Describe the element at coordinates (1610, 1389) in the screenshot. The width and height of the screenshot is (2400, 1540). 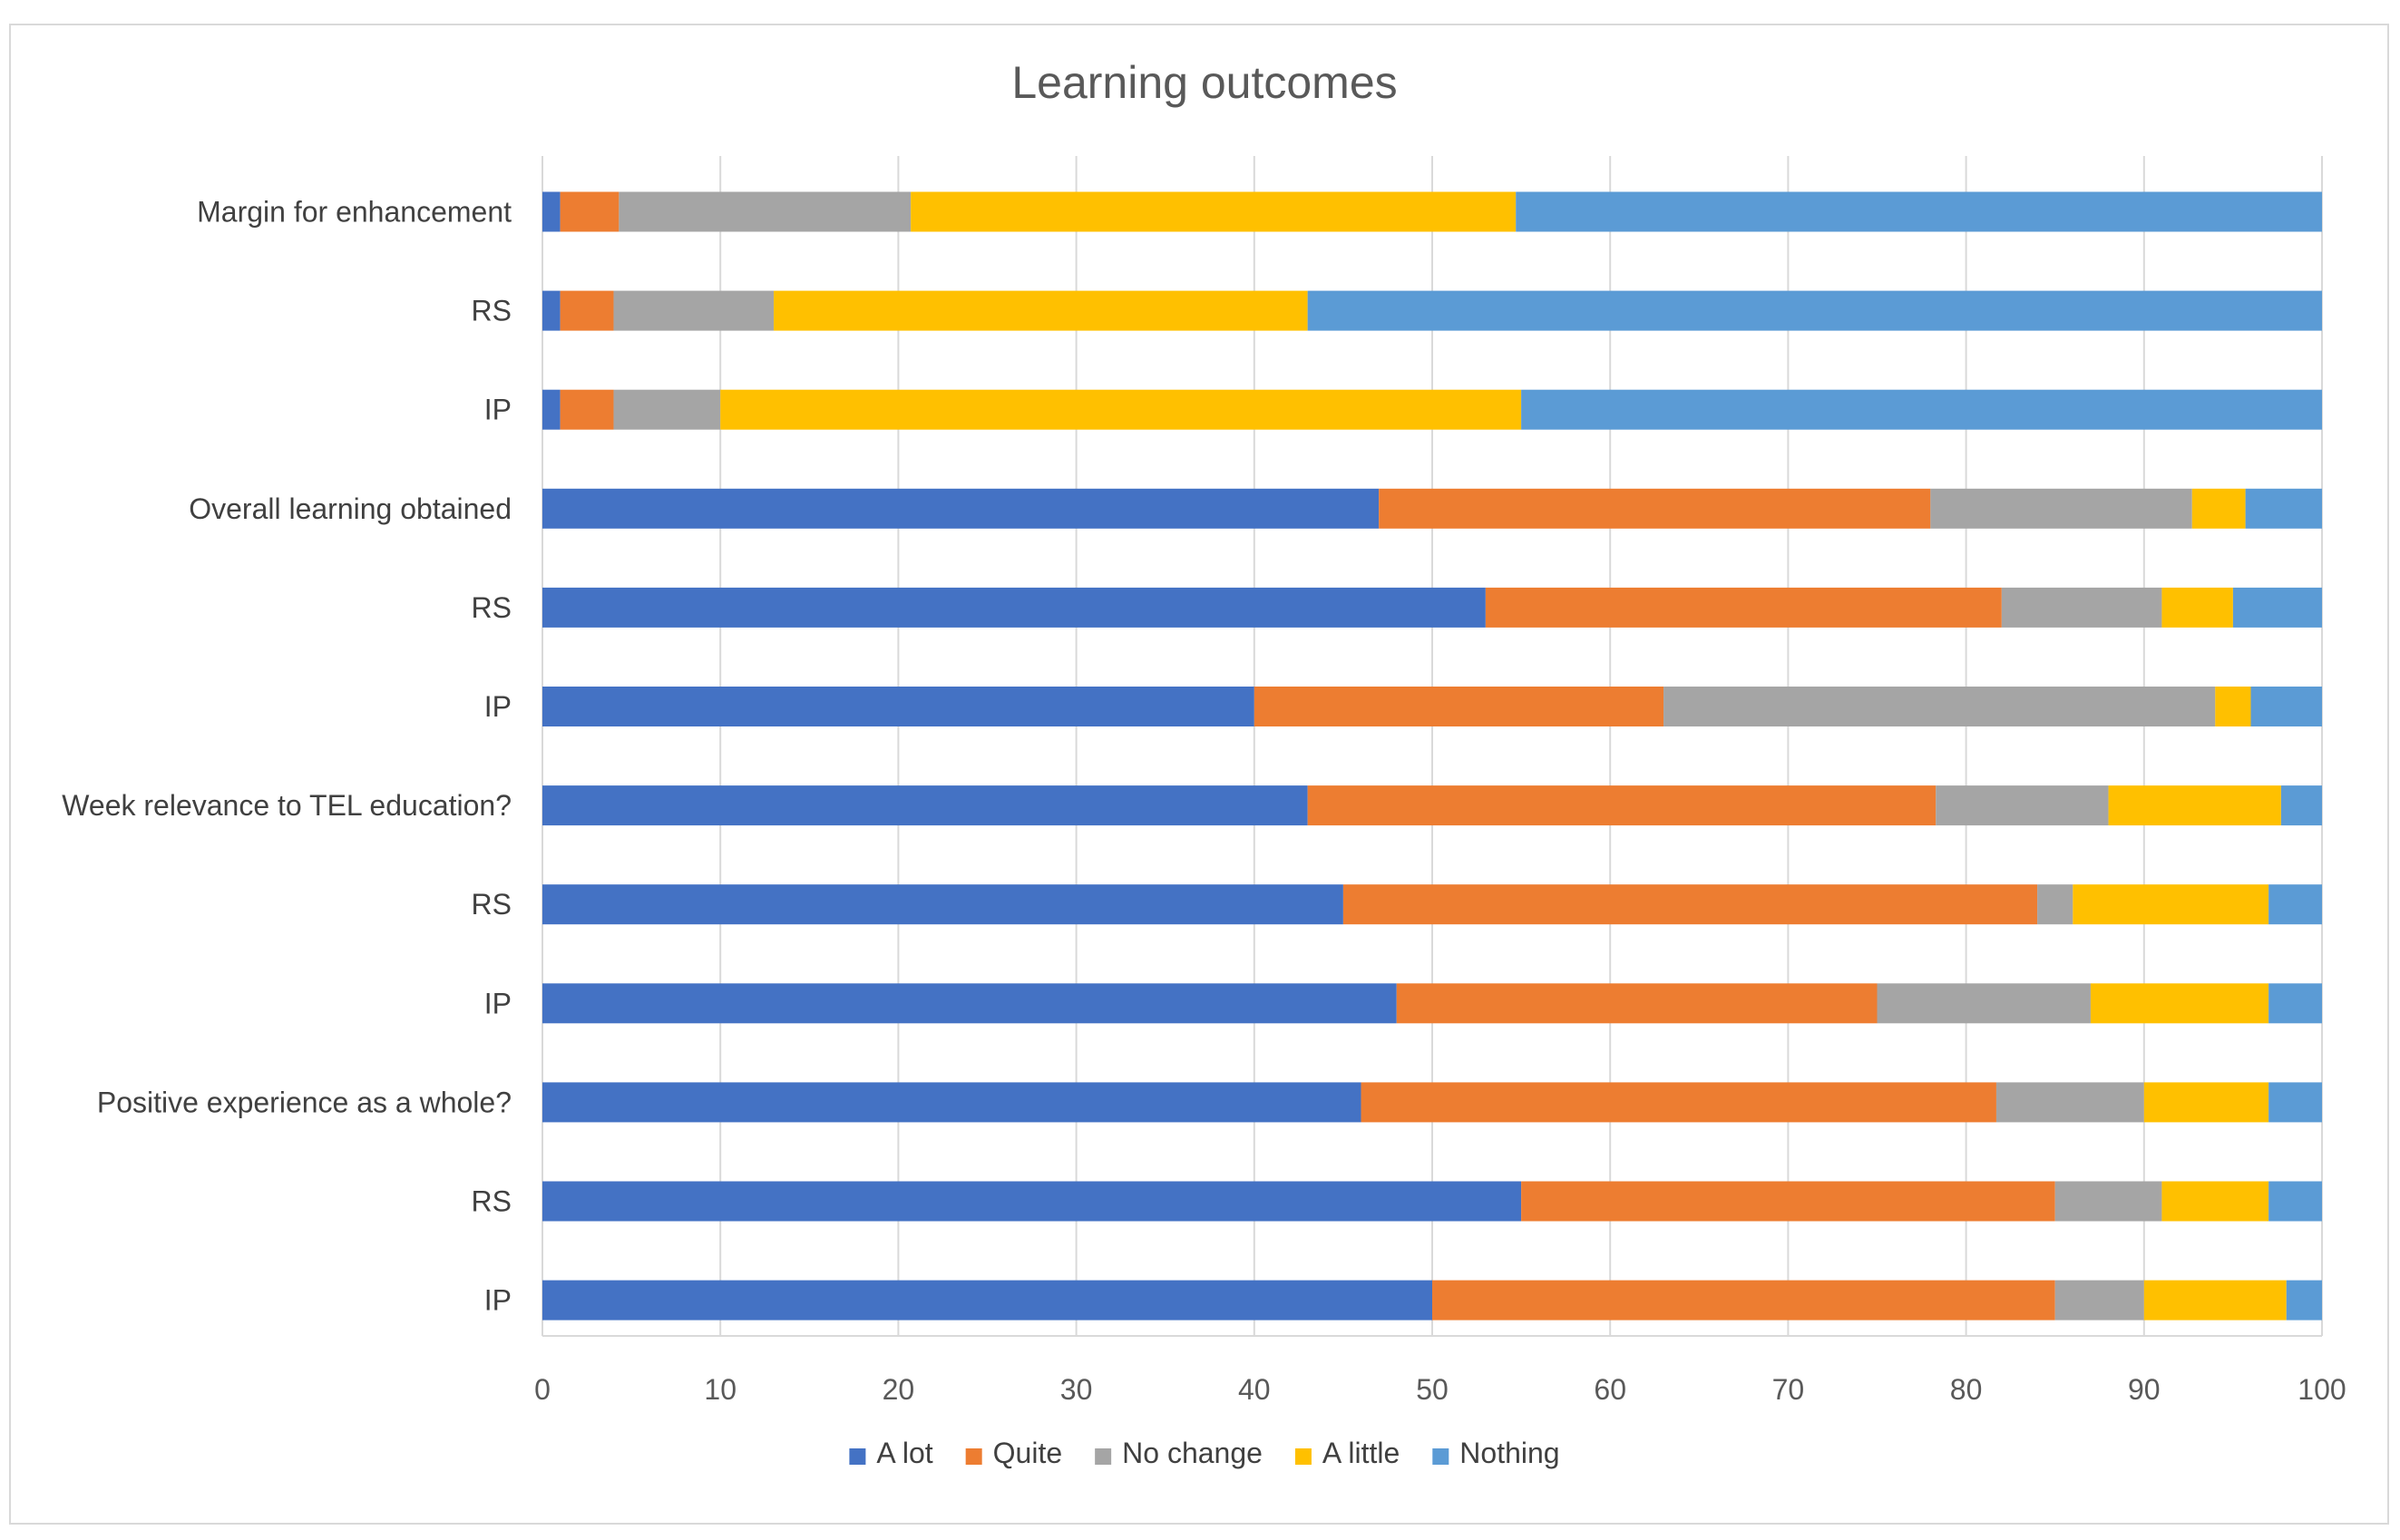
I see `x-tick-label: 60` at that location.